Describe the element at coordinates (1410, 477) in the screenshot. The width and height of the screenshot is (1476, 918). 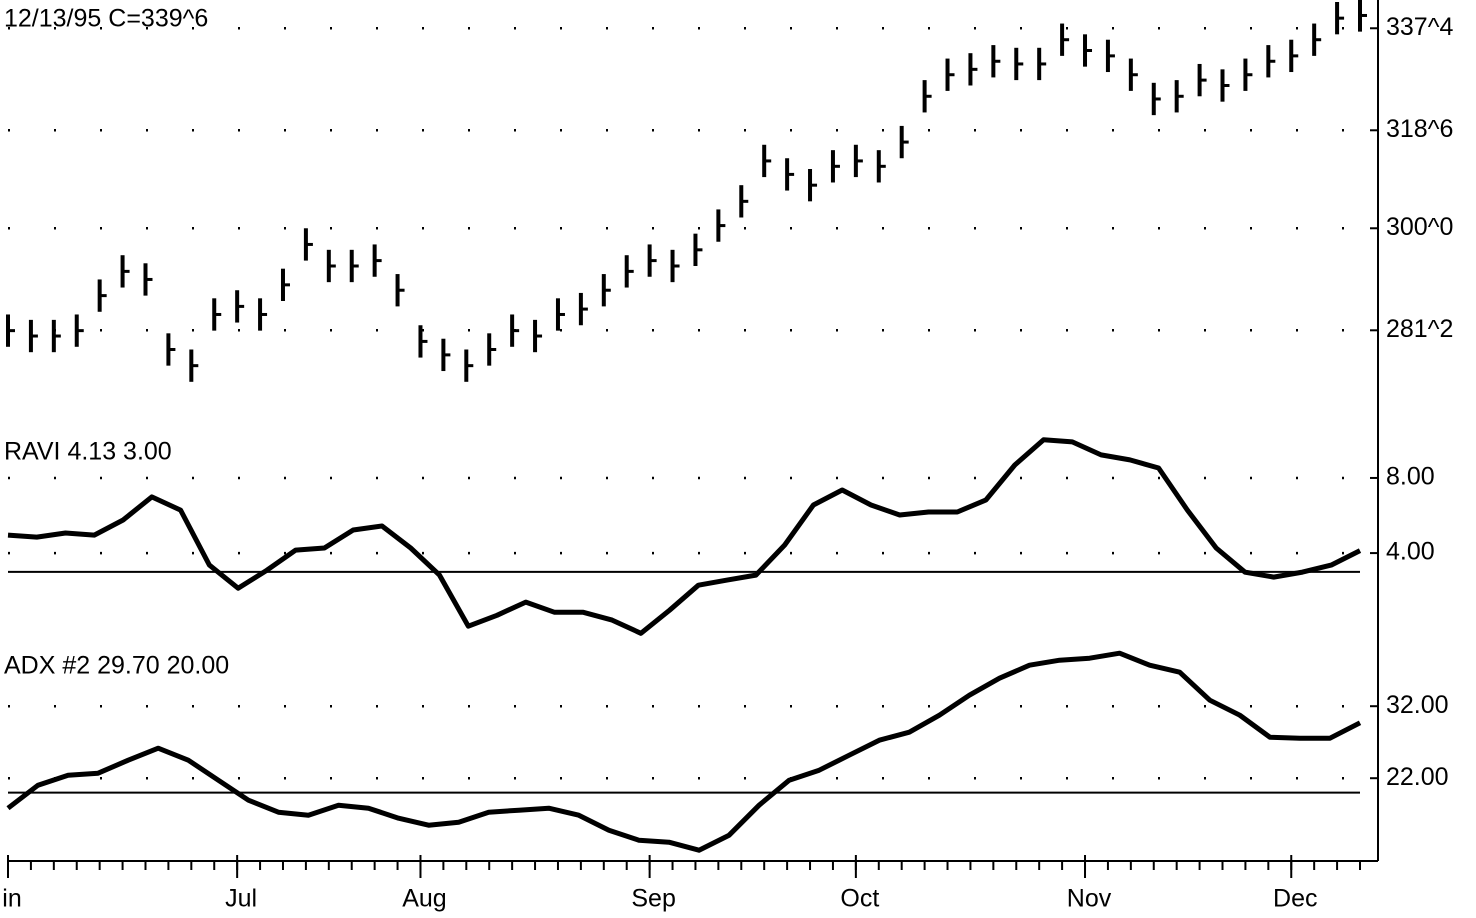
I see `y-tick-label: 8.00` at that location.